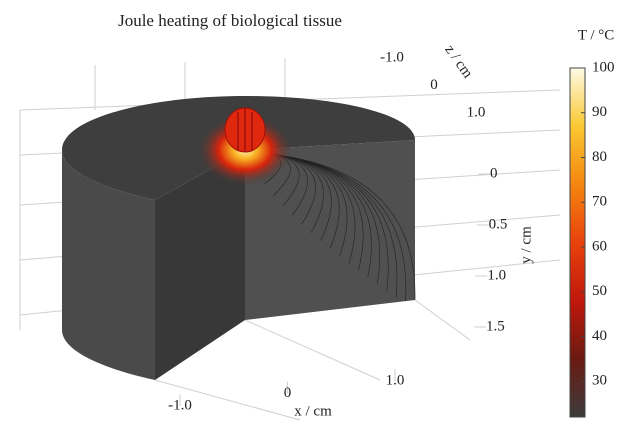  I want to click on colorbar, so click(577, 242).